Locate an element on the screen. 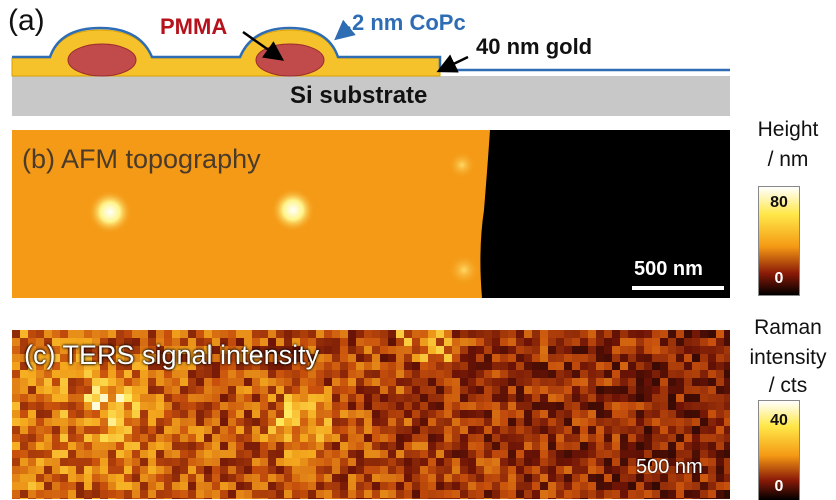  substrate-label: Si substrate is located at coordinates (359, 95).